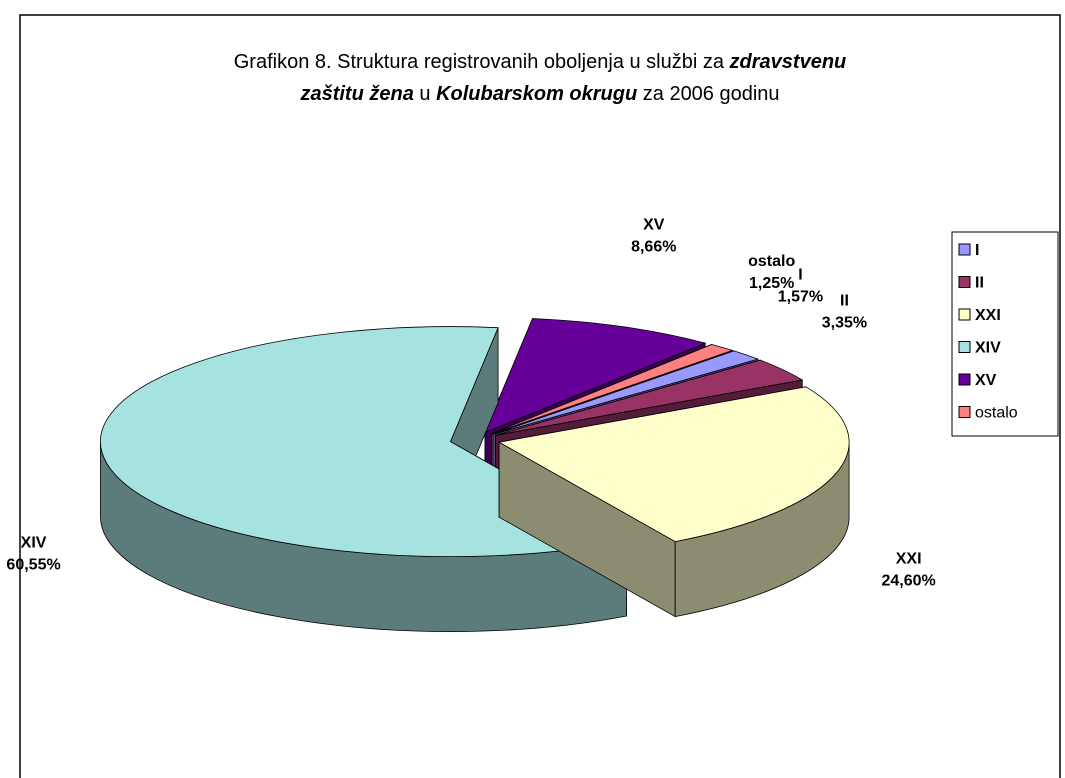 Image resolution: width=1065 pixels, height=778 pixels. Describe the element at coordinates (1005, 334) in the screenshot. I see `legend-box` at that location.